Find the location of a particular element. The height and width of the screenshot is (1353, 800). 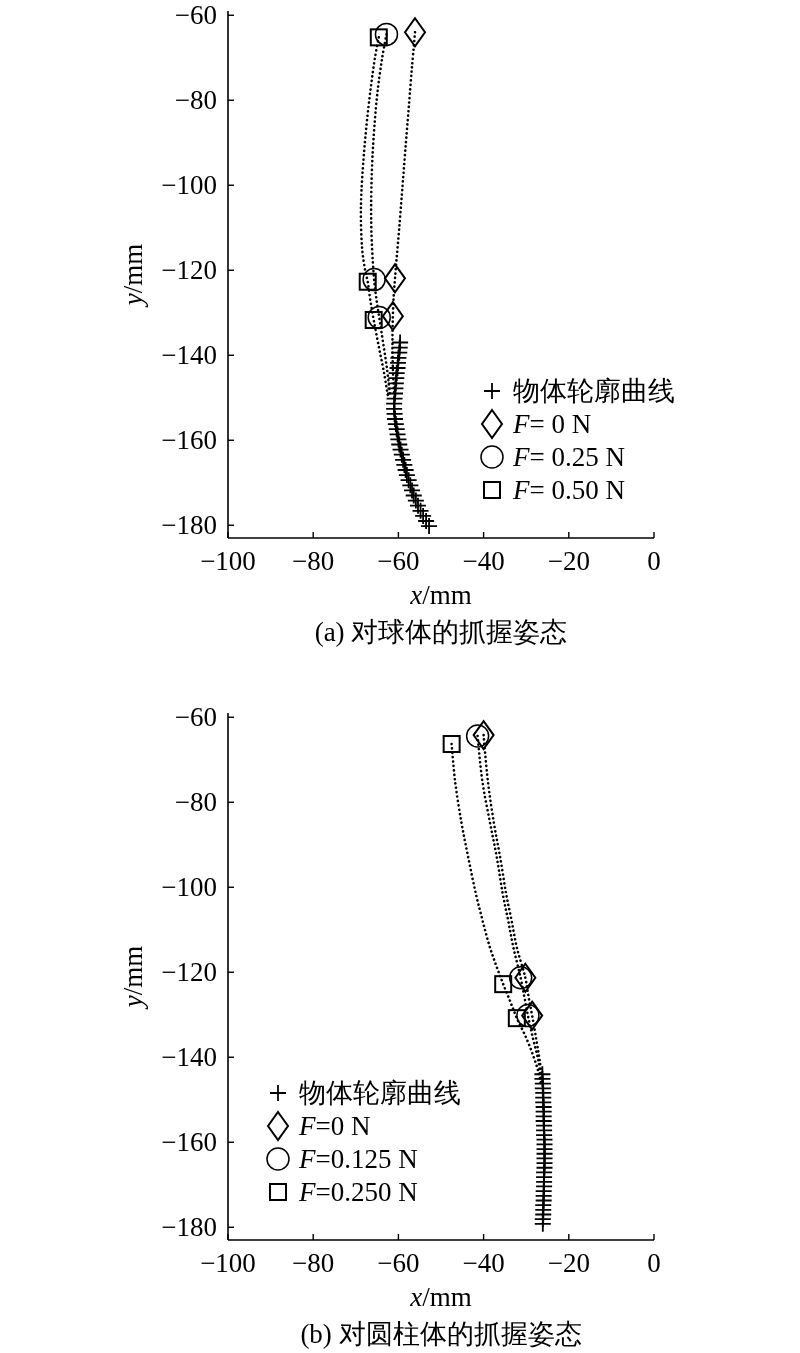

text: (a) 对球体的抓握姿态 is located at coordinates (441, 632).